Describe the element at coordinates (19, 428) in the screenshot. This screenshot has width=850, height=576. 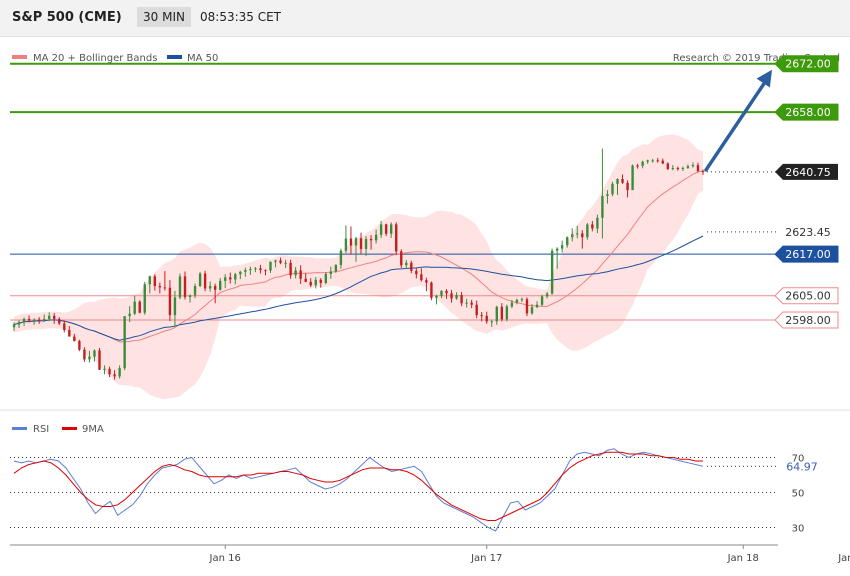
I see `rsi-legend-swatch` at that location.